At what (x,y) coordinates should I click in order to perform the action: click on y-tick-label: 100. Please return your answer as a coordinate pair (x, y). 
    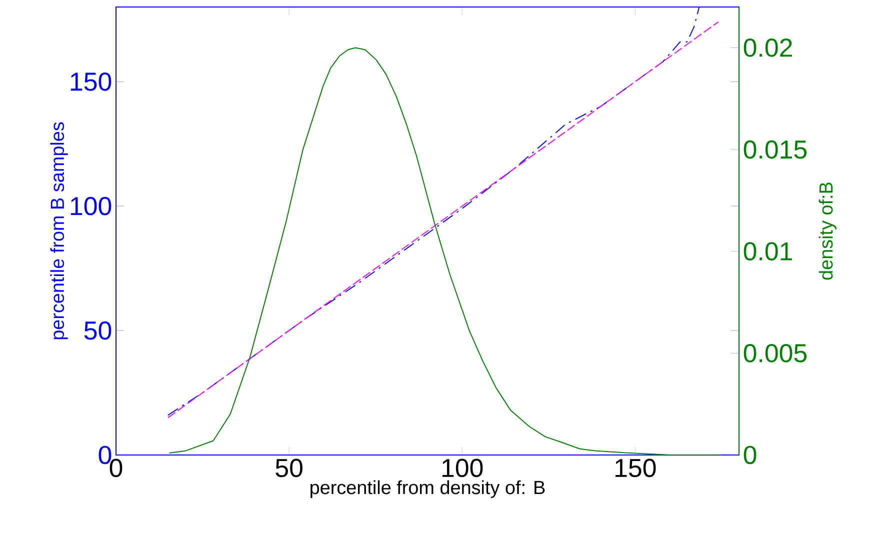
    Looking at the image, I should click on (91, 206).